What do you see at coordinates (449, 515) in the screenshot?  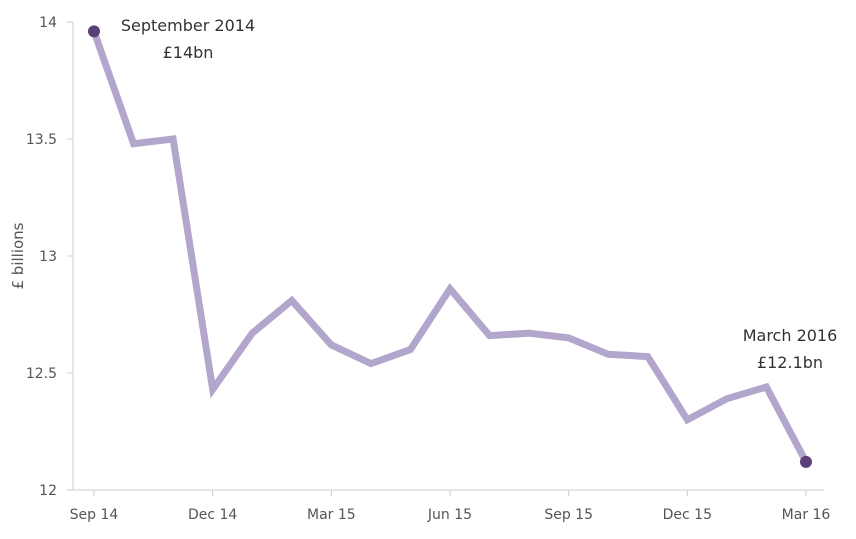 I see `x-tick-label: Jun 15` at bounding box center [449, 515].